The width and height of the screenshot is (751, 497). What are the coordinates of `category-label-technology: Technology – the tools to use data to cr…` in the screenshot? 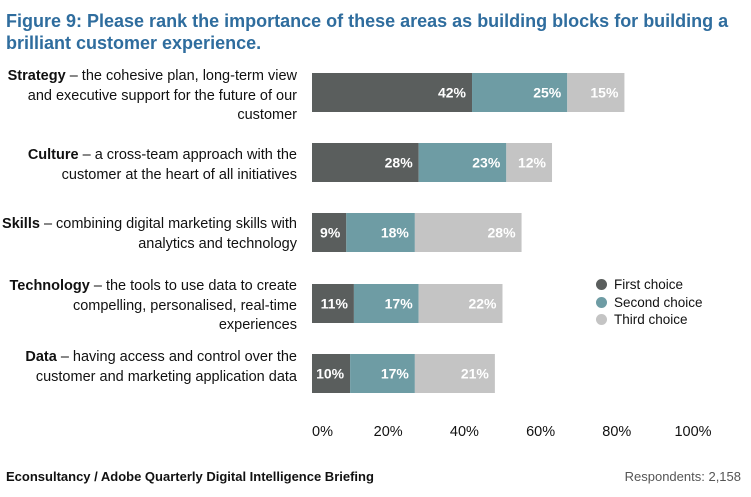 It's located at (148, 306).